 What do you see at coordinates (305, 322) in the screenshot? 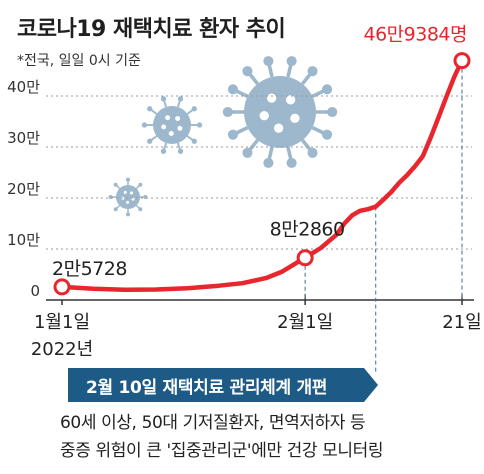
I see `x-tick-label: 2월1일` at bounding box center [305, 322].